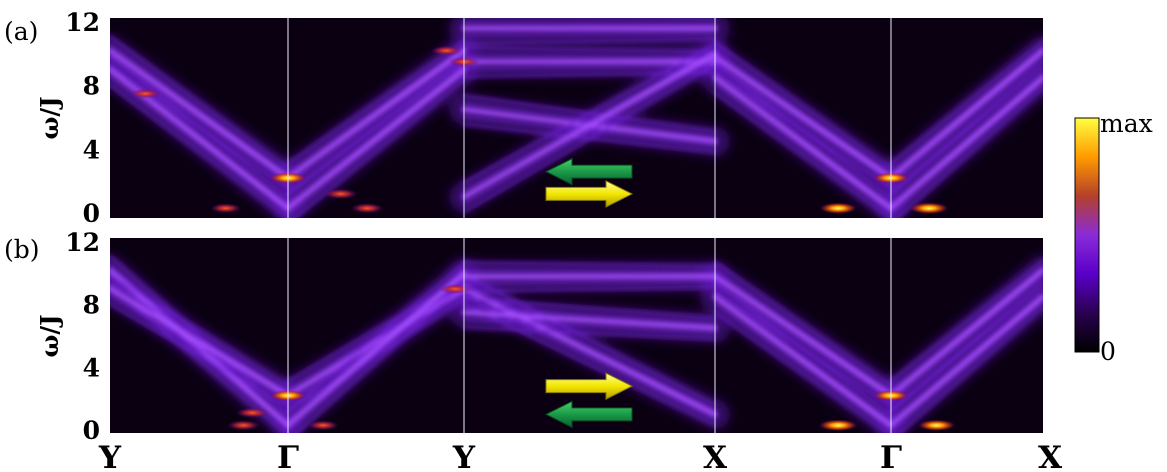 This screenshot has height=472, width=1167. I want to click on y-axis-label-a: ω/J, so click(49, 118).